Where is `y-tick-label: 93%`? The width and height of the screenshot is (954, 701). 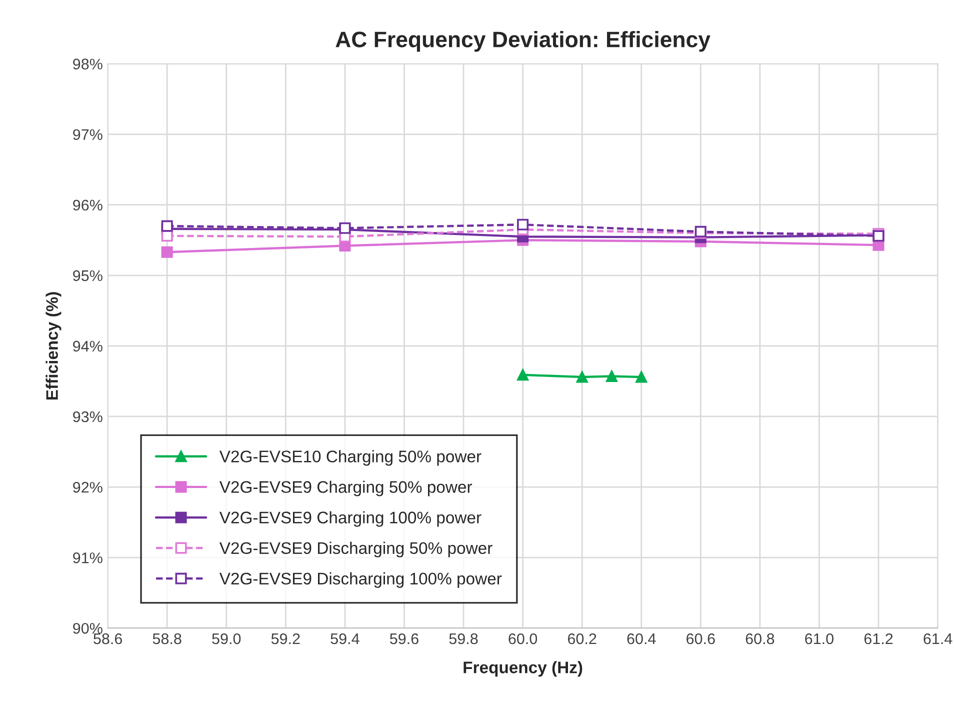
y-tick-label: 93% is located at coordinates (87, 416).